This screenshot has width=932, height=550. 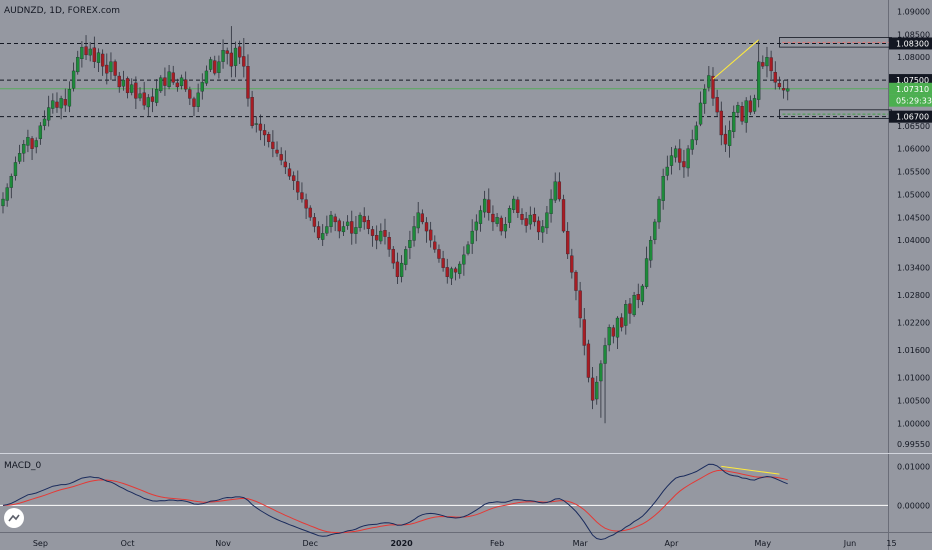 I want to click on price-tick-label: 1.05000, so click(x=913, y=194).